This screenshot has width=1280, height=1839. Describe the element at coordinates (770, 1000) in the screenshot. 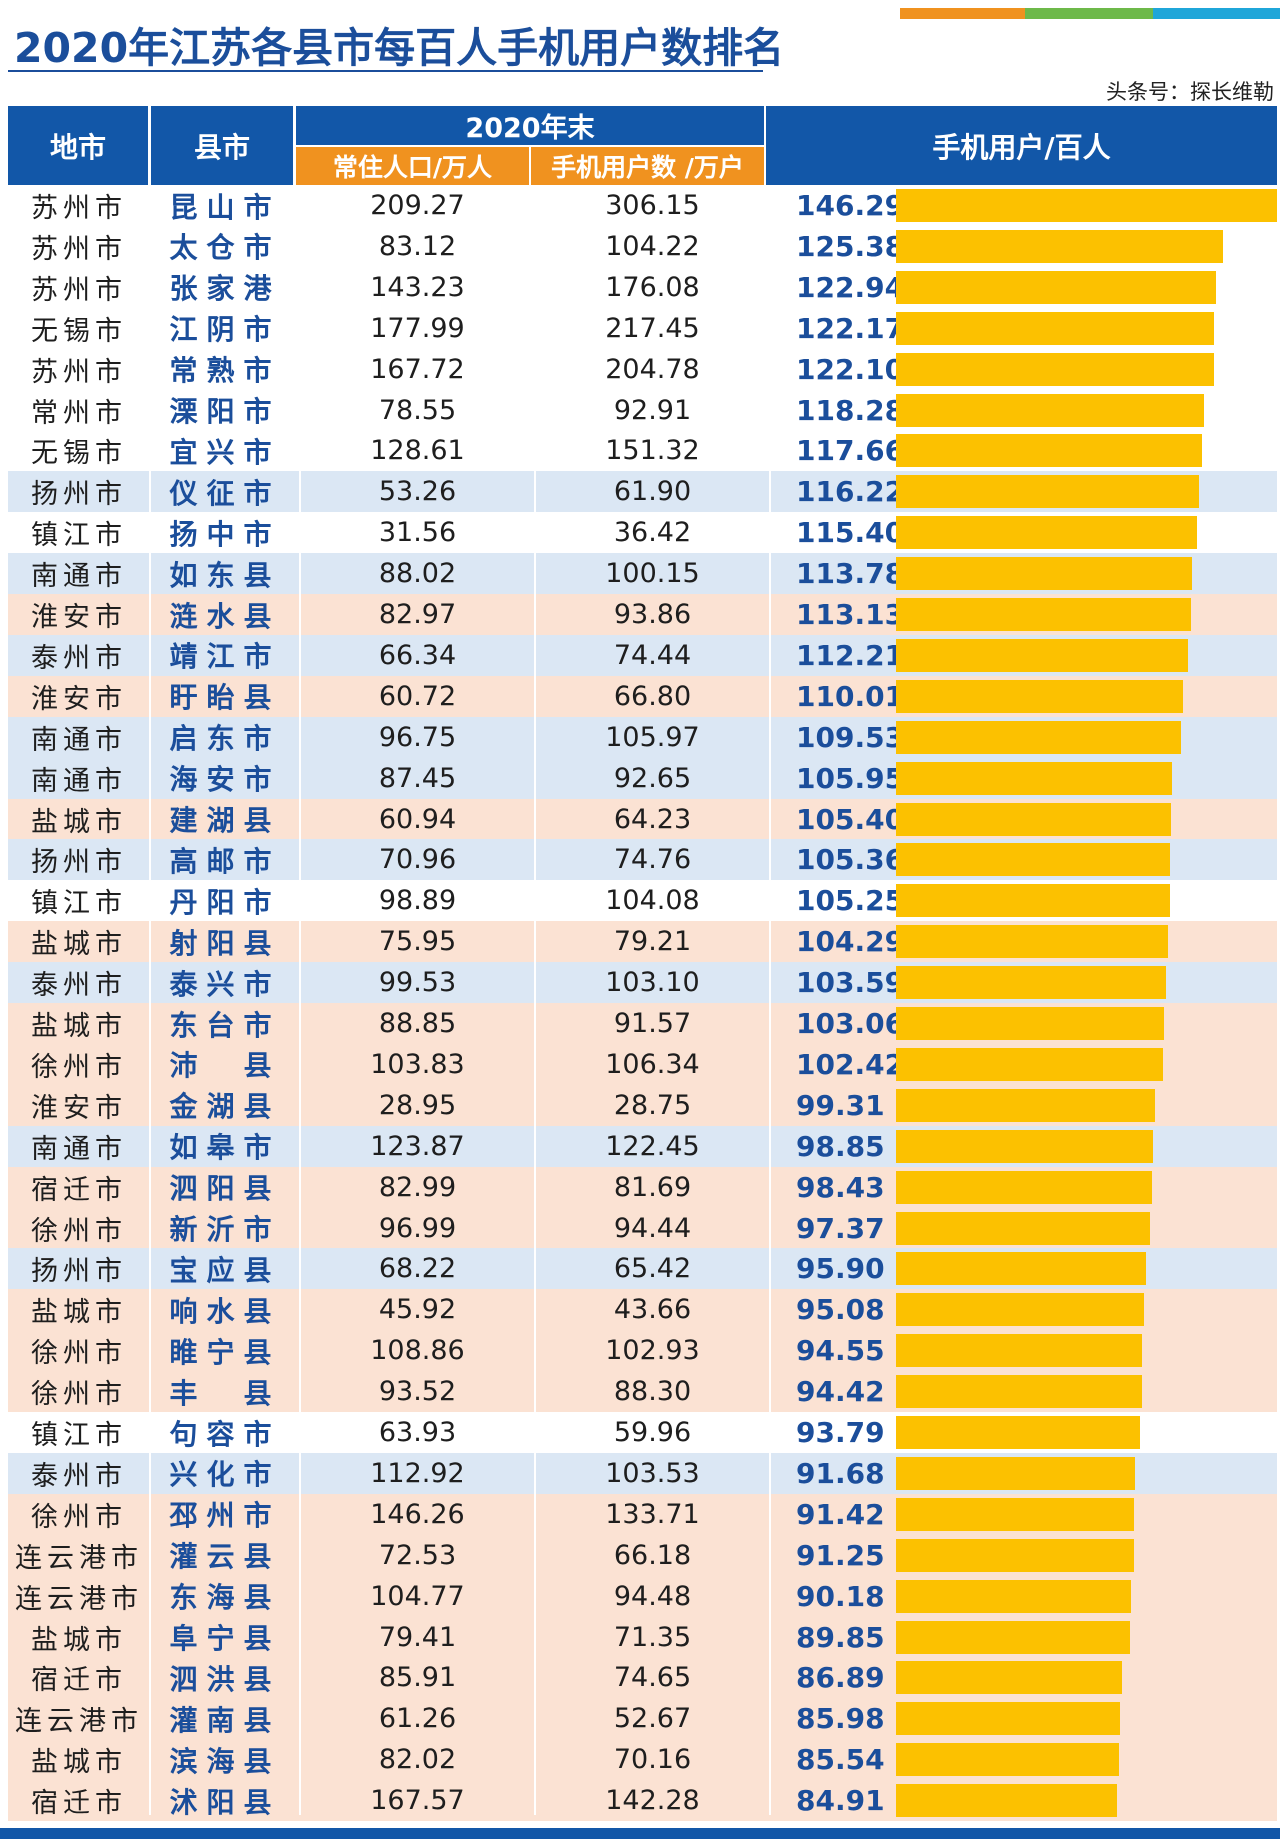

I see `column-separator` at that location.